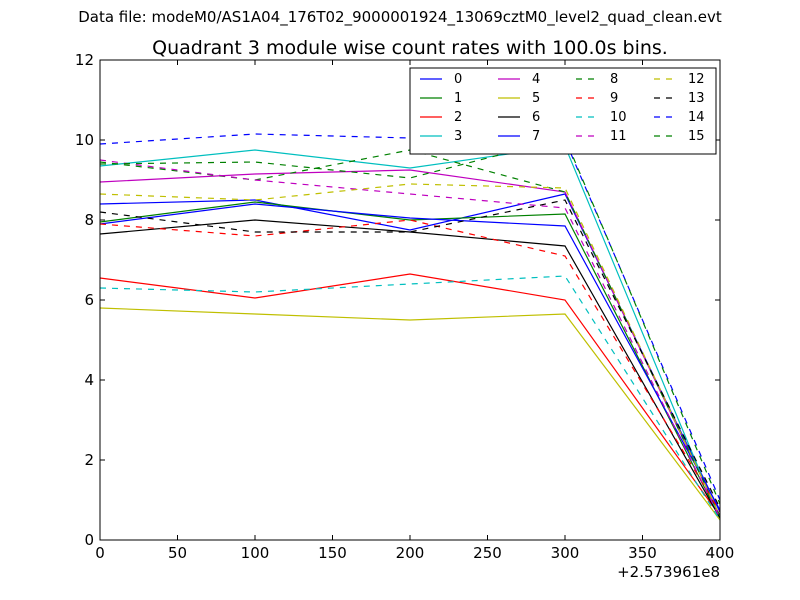 The width and height of the screenshot is (800, 600). I want to click on x-tick-label: 0, so click(100, 553).